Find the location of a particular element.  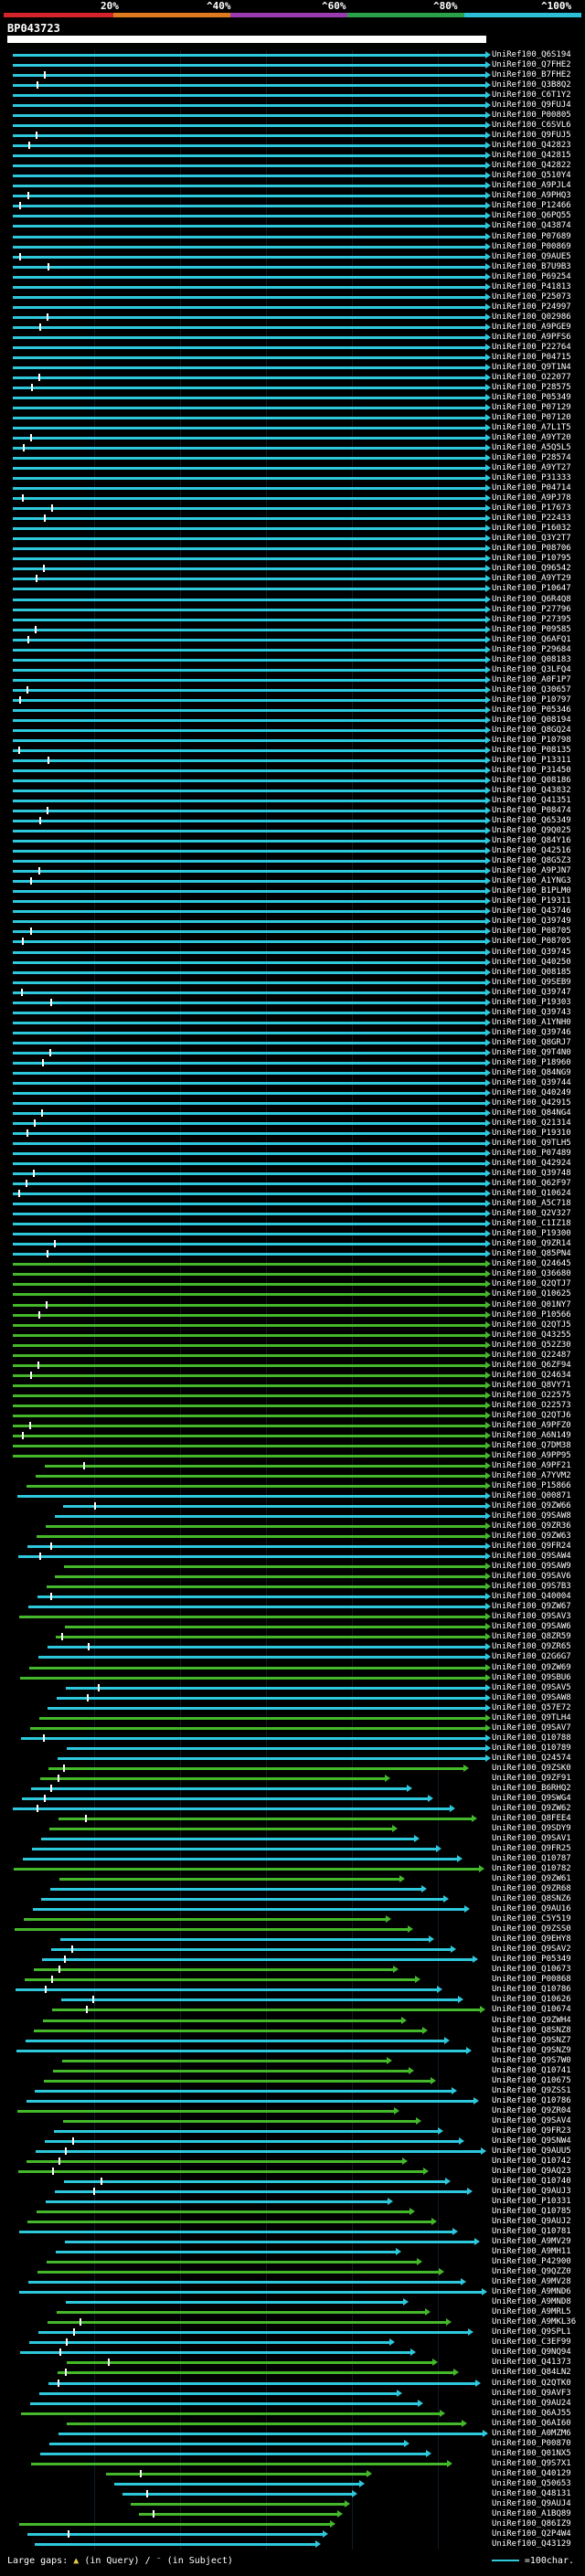

hit-label: UniRef100_A9PF21 is located at coordinates (532, 1465).